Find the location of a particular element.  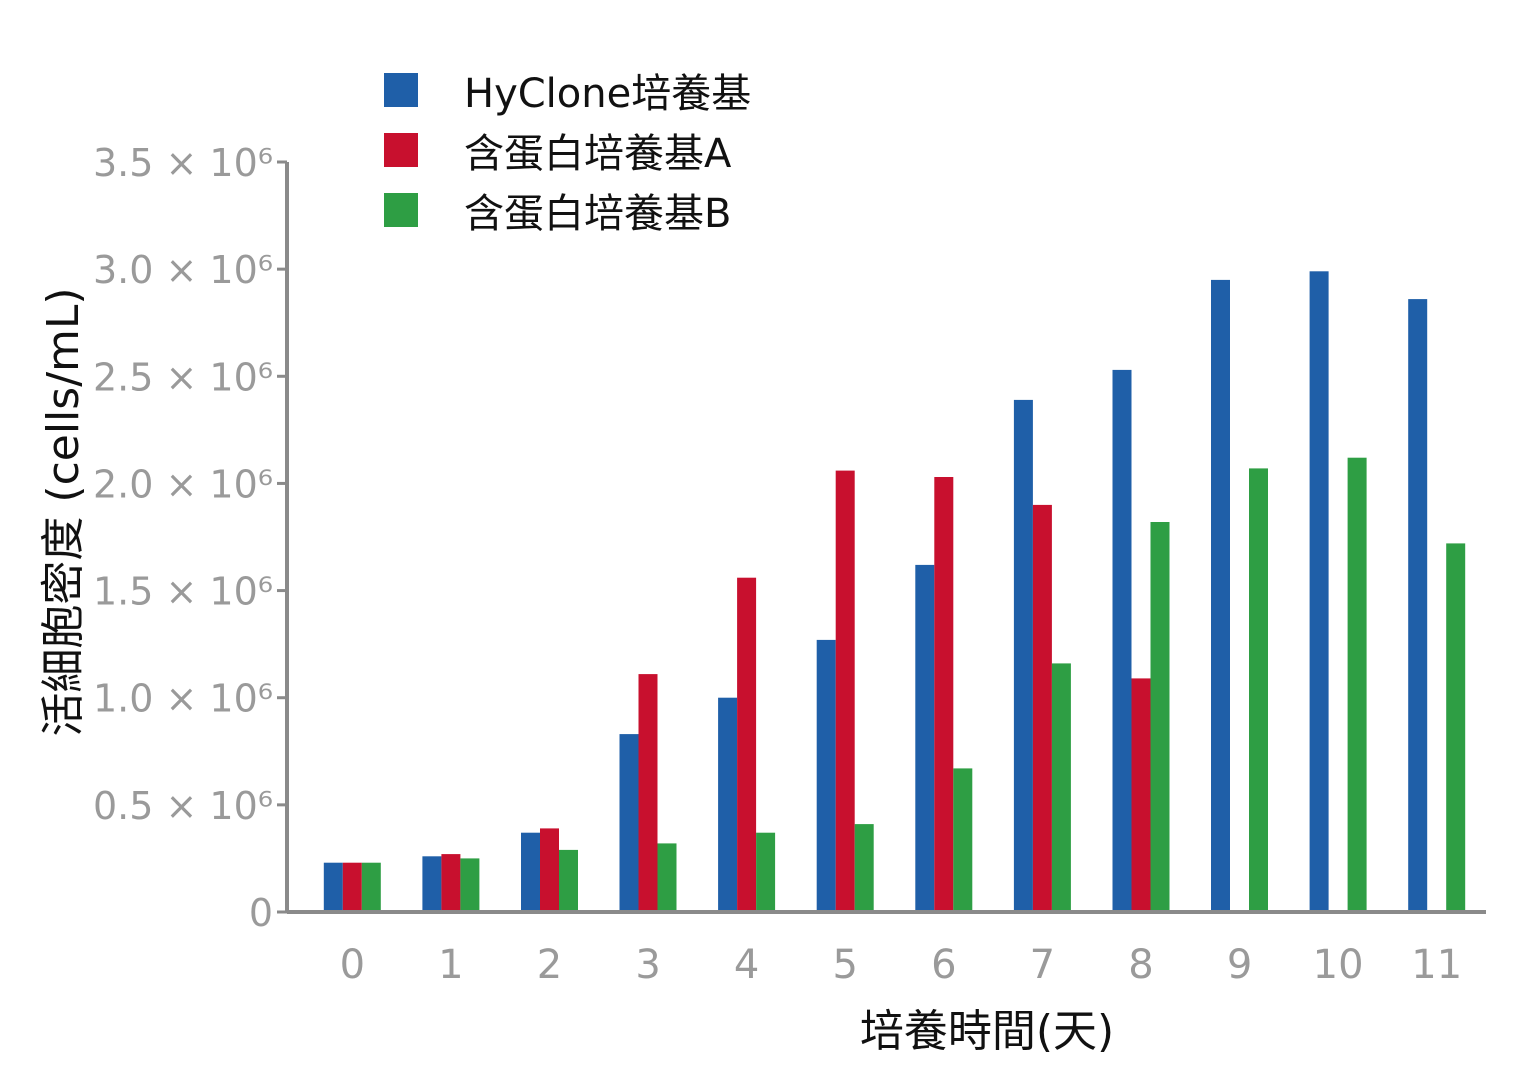

x-tick-label-0: 0 is located at coordinates (352, 965).